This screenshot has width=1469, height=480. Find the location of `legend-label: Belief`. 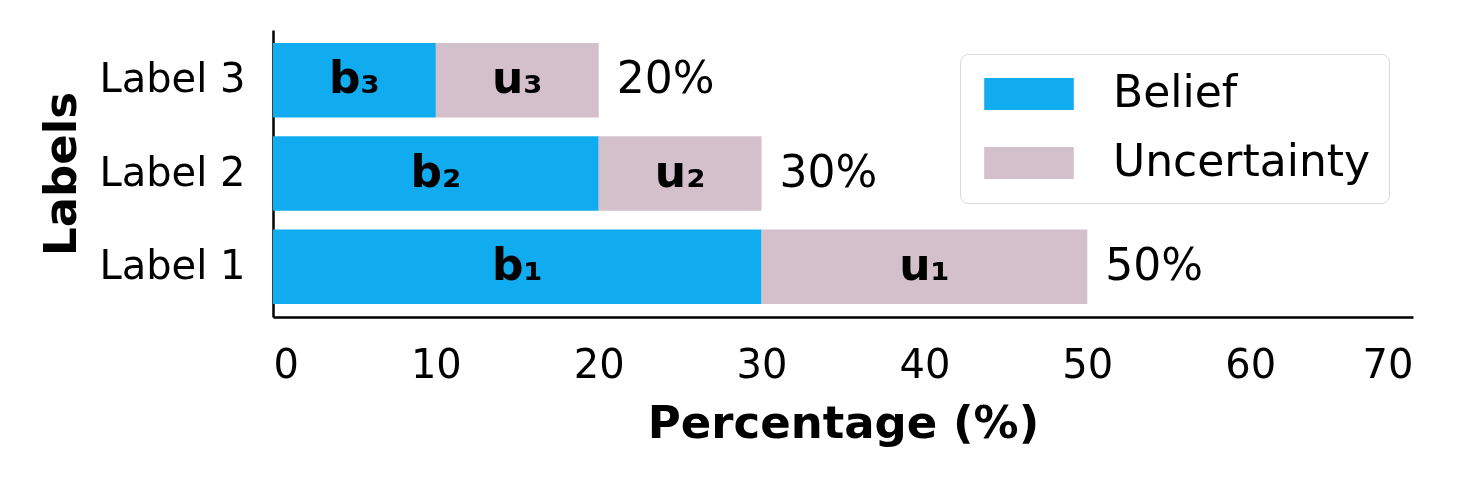

legend-label: Belief is located at coordinates (1176, 91).